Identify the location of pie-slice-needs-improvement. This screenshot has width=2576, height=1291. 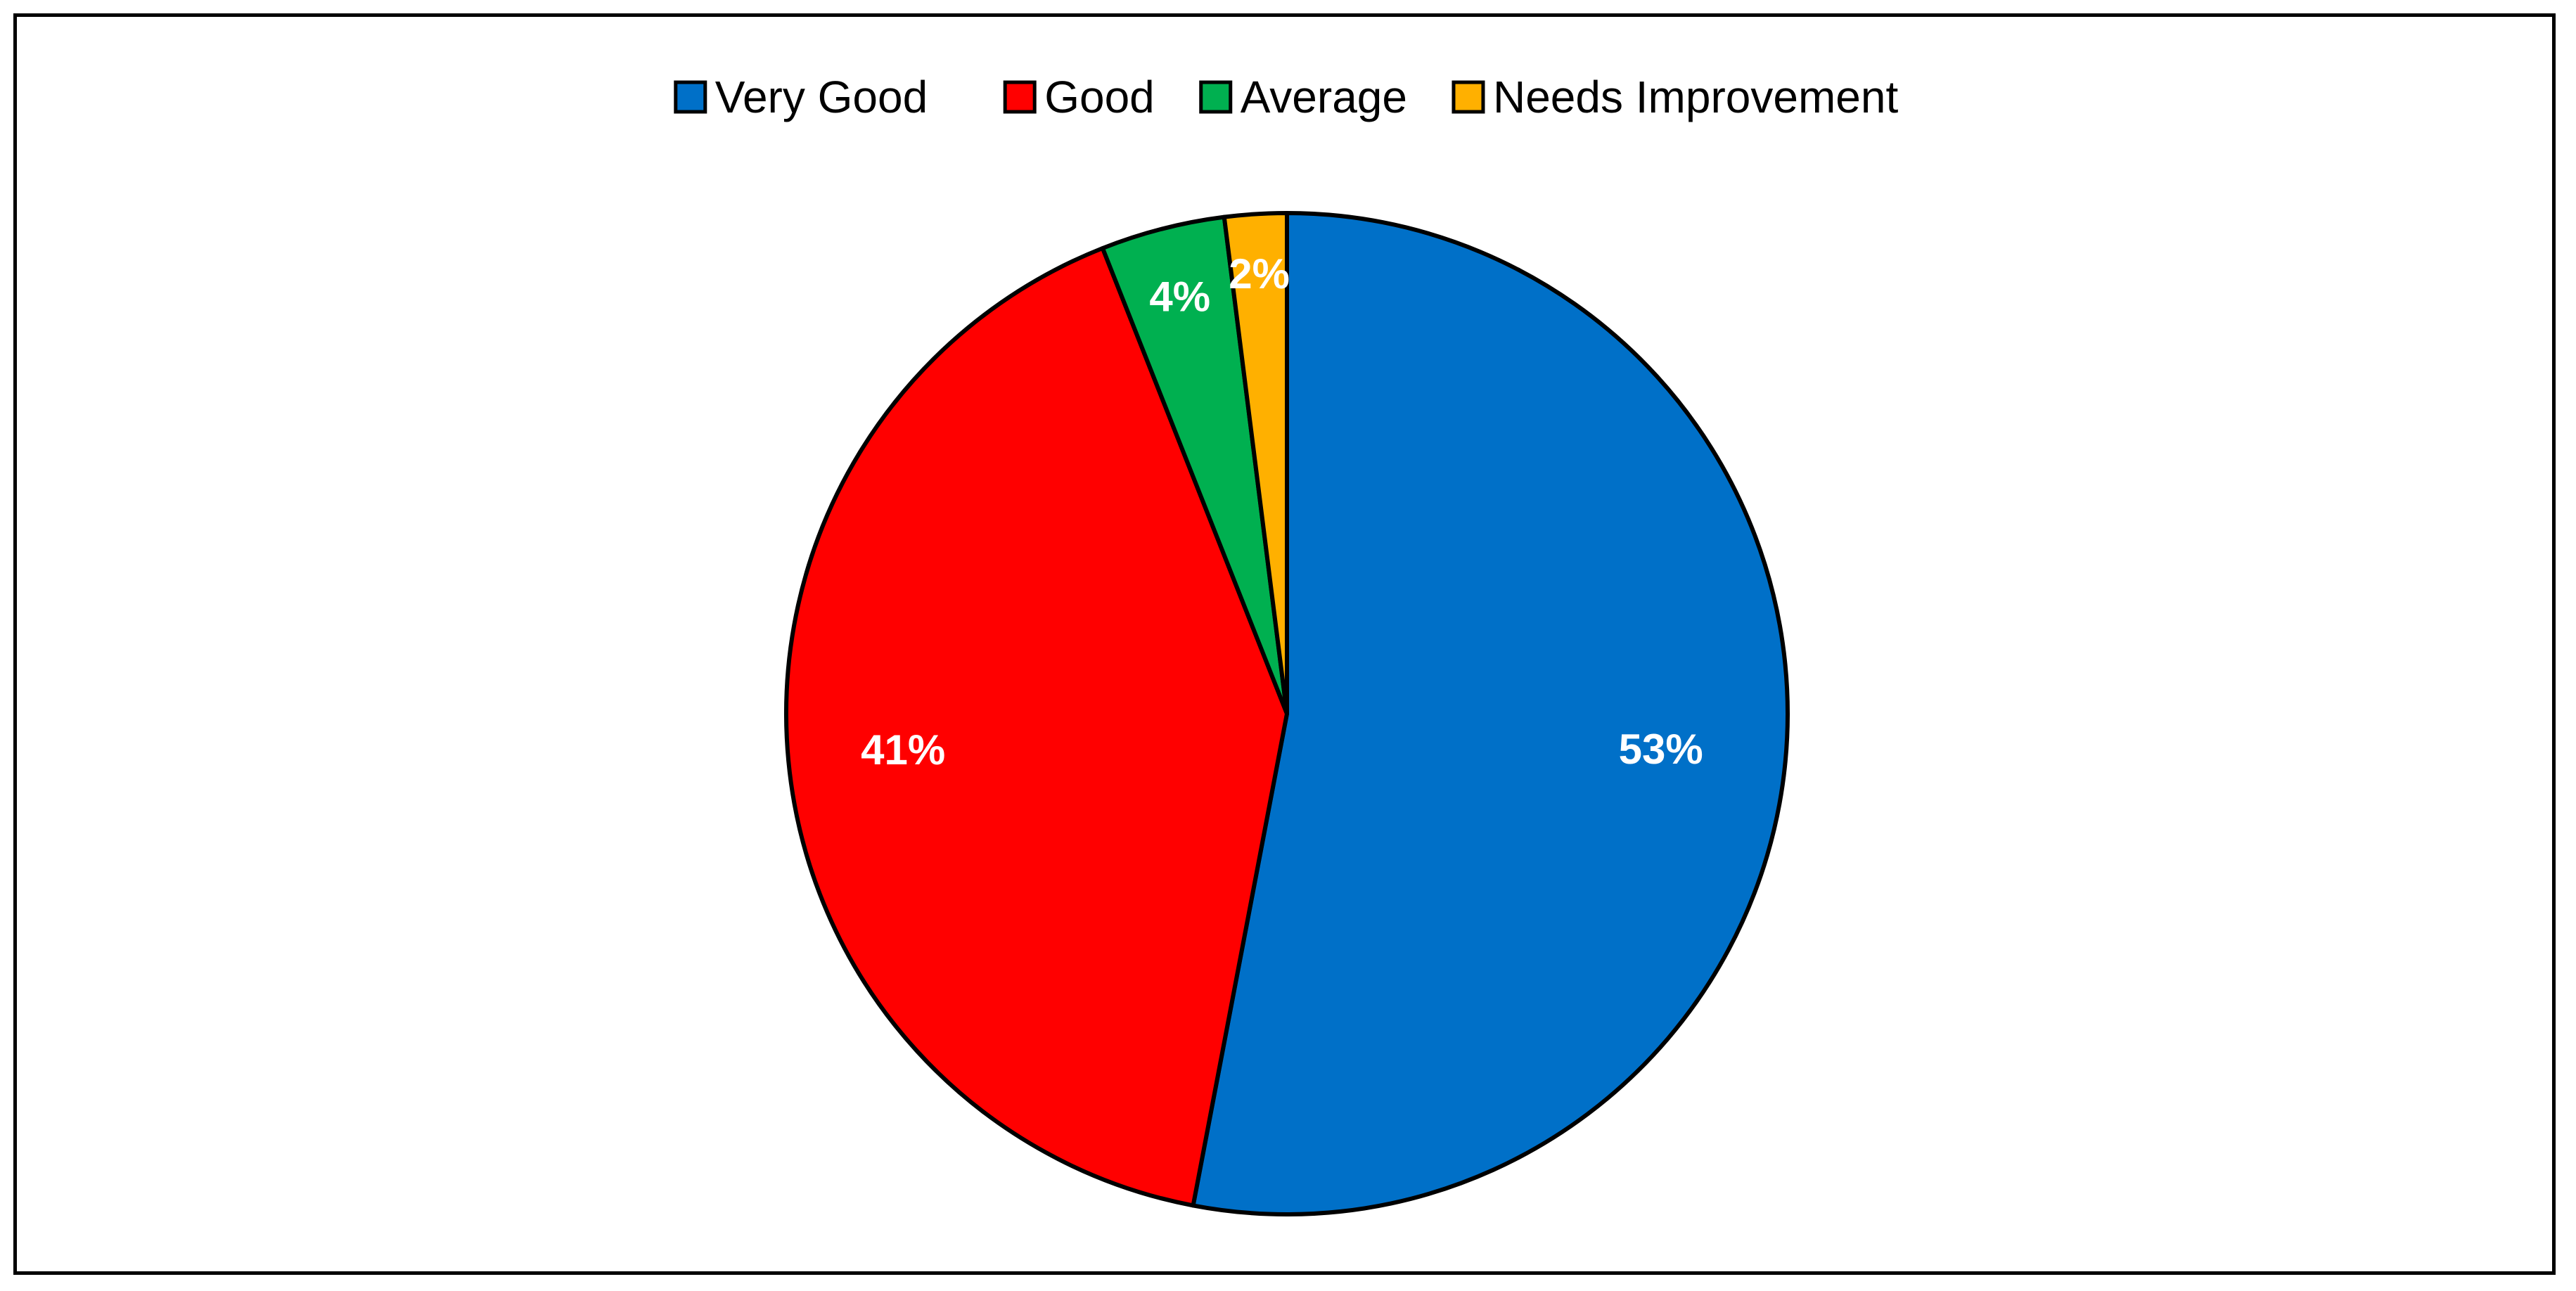
(1255, 463).